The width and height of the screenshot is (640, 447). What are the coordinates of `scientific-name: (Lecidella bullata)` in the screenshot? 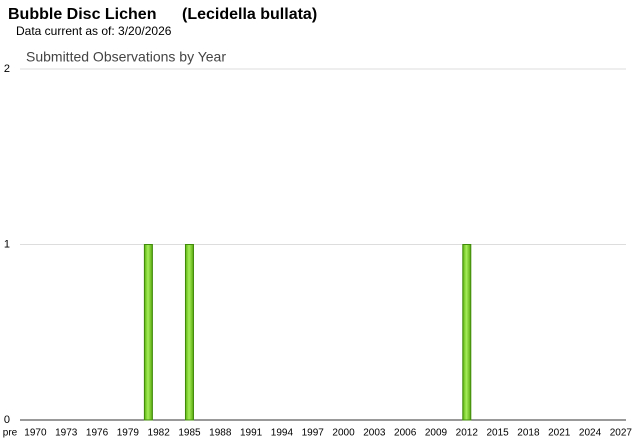 It's located at (249, 14).